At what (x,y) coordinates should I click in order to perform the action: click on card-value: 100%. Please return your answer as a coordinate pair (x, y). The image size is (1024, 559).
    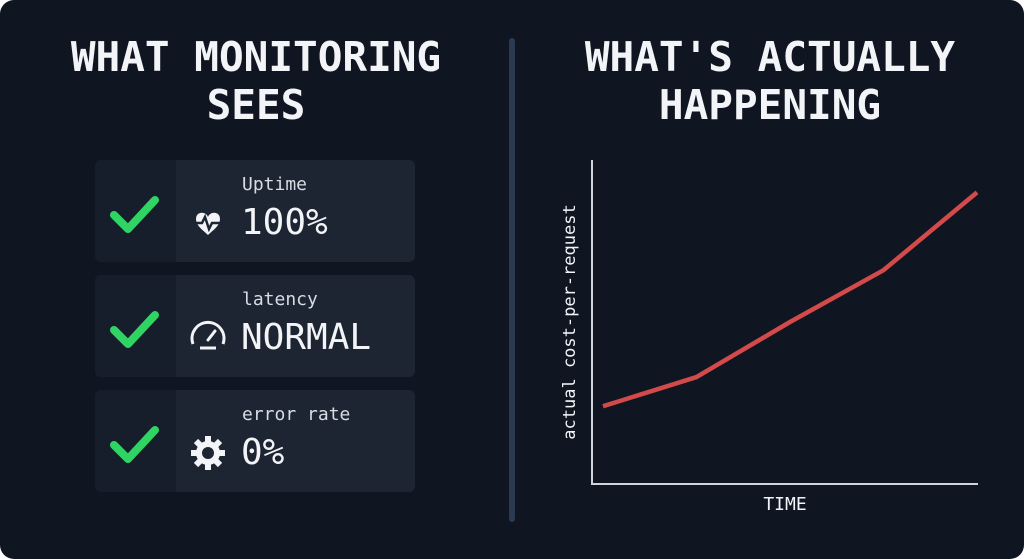
    Looking at the image, I should click on (284, 222).